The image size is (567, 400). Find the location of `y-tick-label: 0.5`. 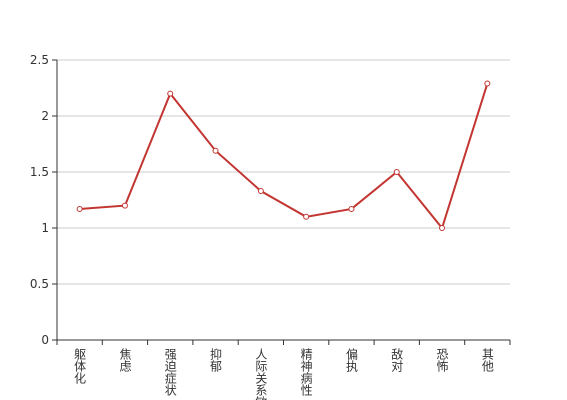

y-tick-label: 0.5 is located at coordinates (39, 284).